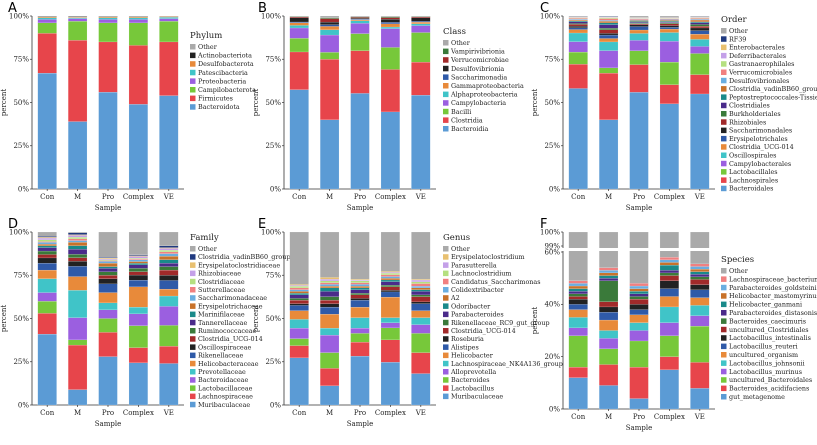 Image resolution: width=817 pixels, height=445 pixels. I want to click on legend-entry: Other, so click(461, 249).